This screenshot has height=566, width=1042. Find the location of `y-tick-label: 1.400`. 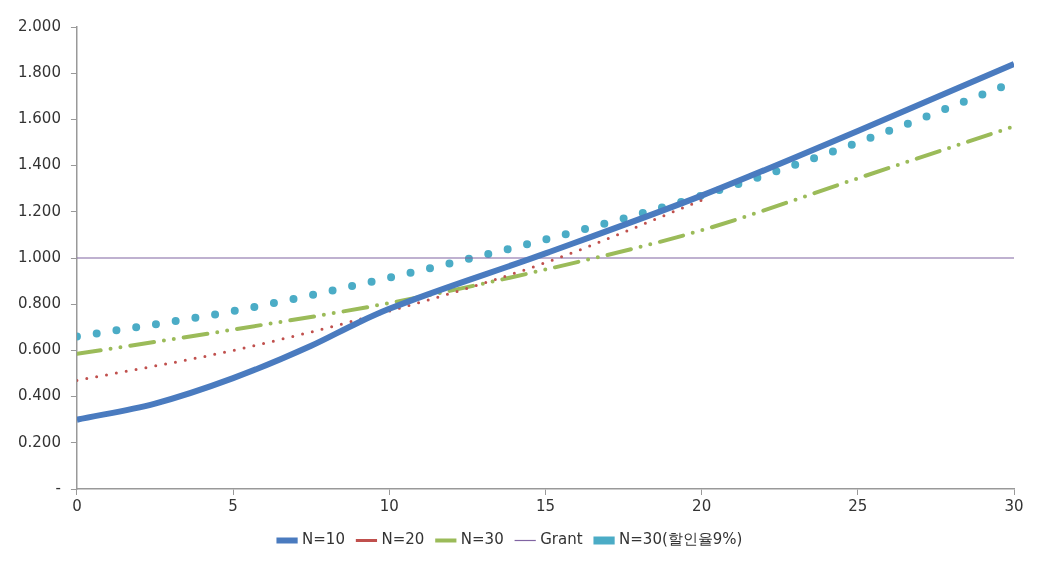

y-tick-label: 1.400 is located at coordinates (39, 164).